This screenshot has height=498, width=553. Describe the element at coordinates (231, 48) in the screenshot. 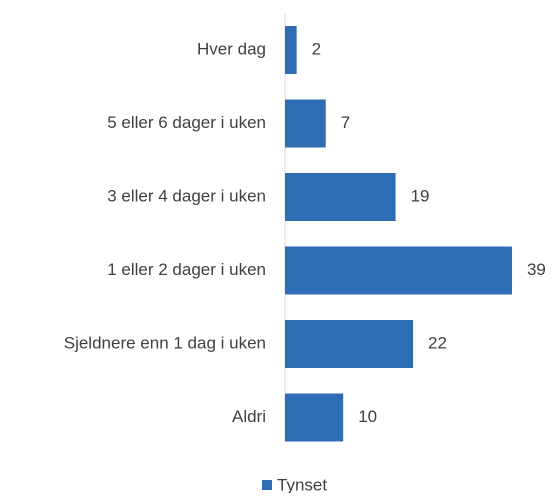

I see `y-tick-label: Hver dag` at that location.